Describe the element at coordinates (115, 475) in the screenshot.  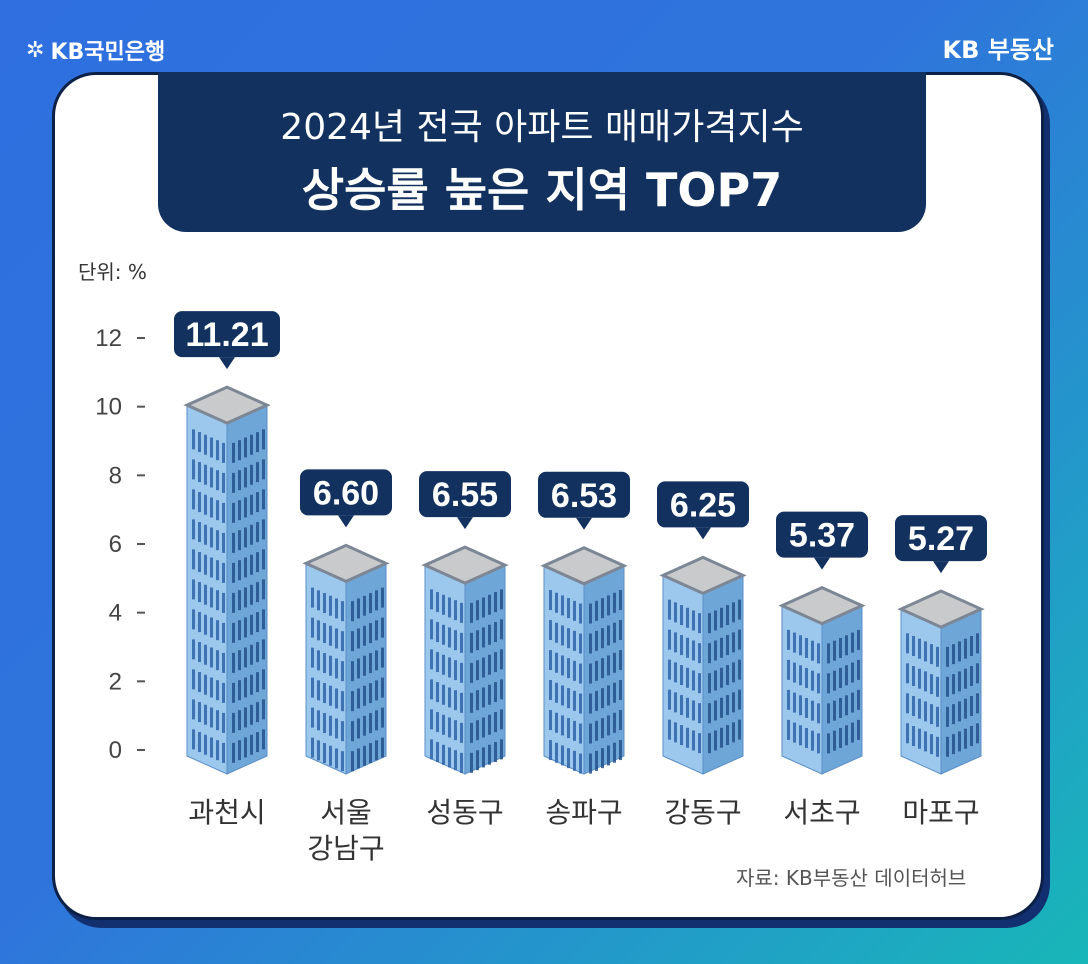
I see `y-tick-label: 8` at that location.